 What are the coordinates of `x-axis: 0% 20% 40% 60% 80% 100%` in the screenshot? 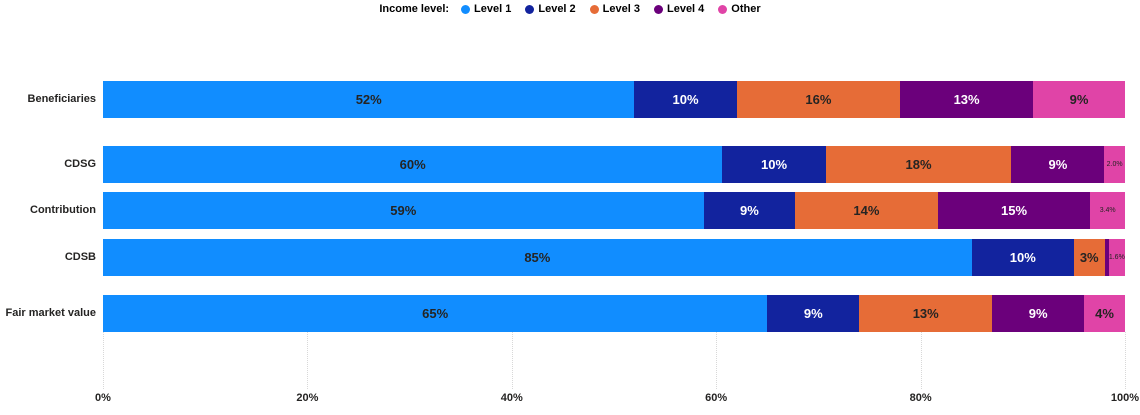 It's located at (617, 400).